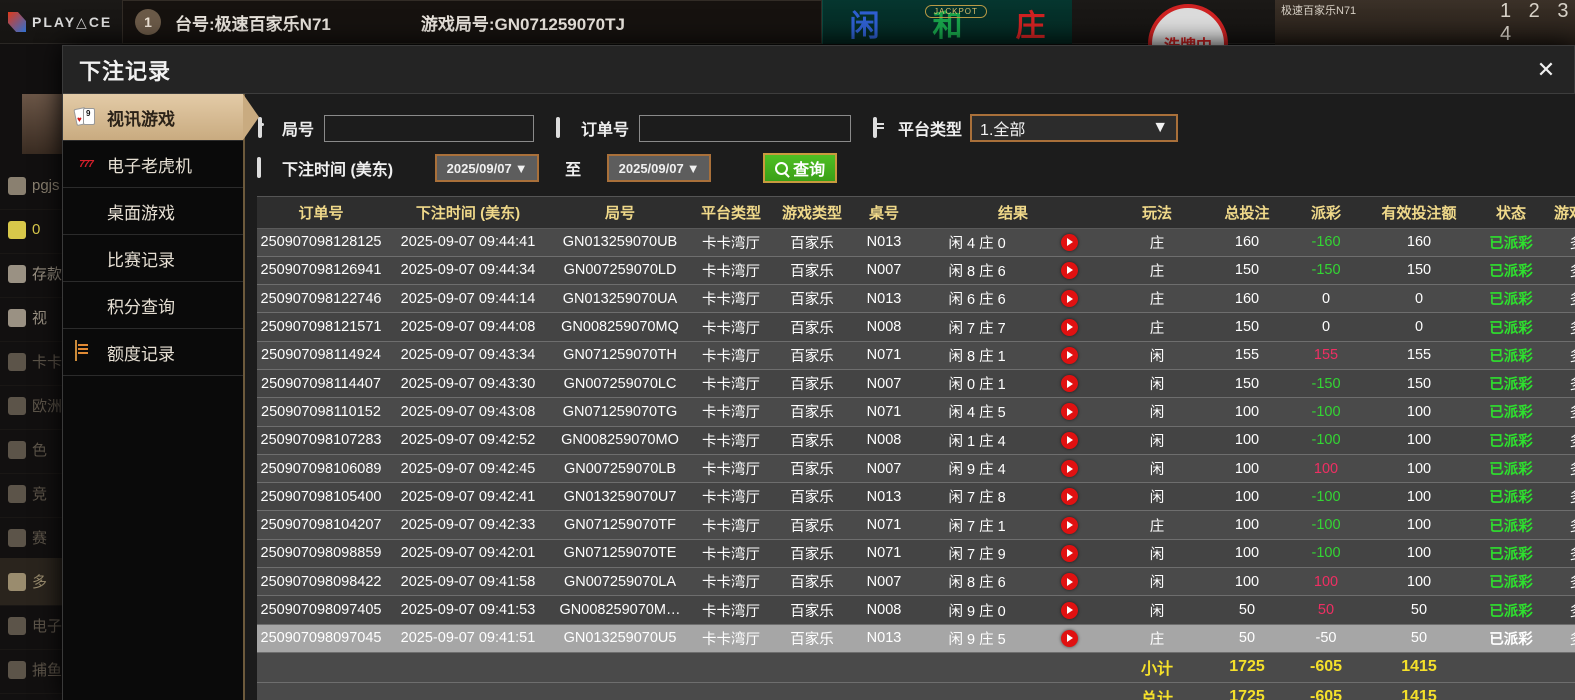  I want to click on date-to-picker: 2025/09/07 ▼, so click(659, 168).